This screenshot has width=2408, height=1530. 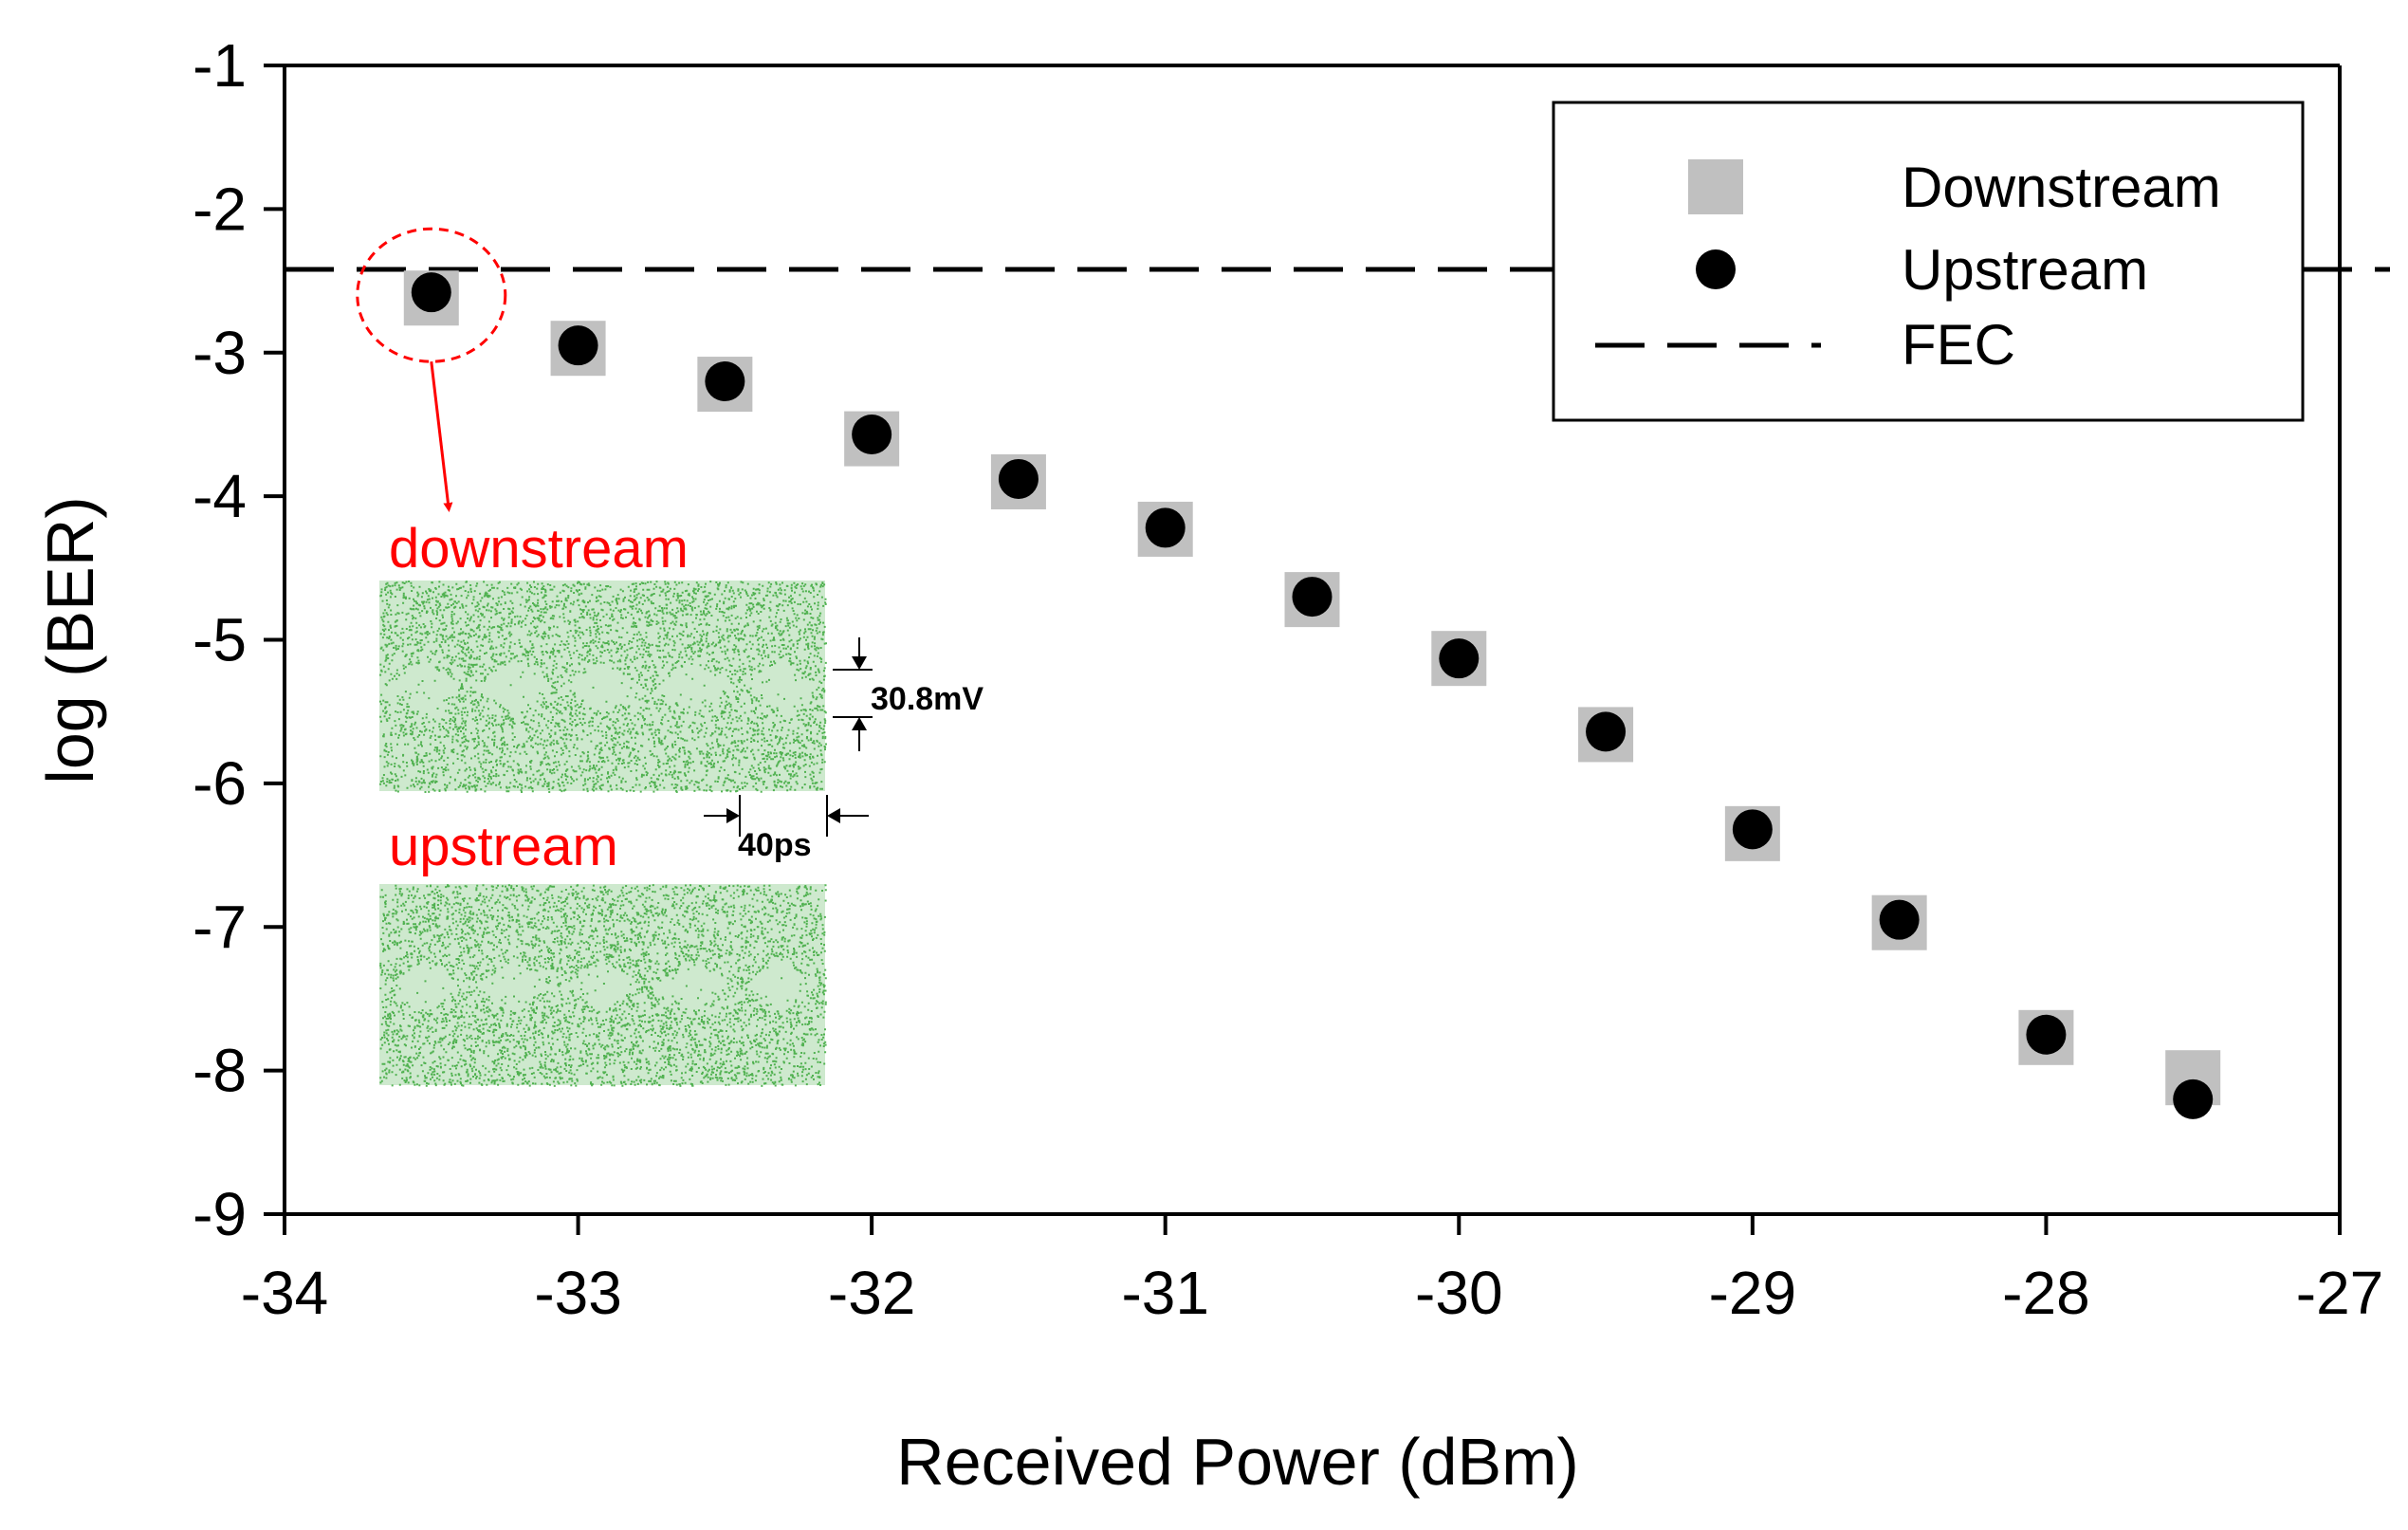 I want to click on y-ticks: -1 -2 -3 -4 -5 -6 -7 -8 -9, so click(x=239, y=639).